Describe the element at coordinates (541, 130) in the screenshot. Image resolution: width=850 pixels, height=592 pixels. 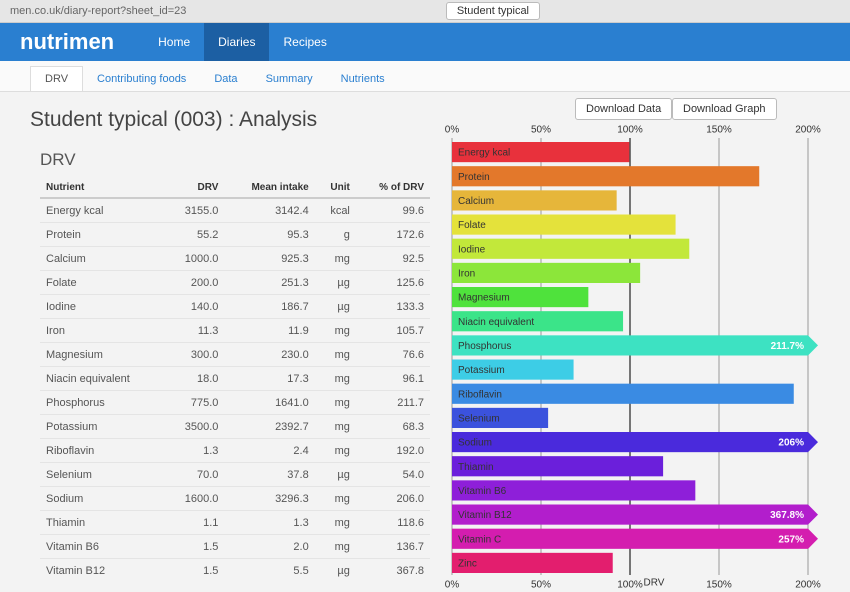
I see `x-tick-label: 50%` at that location.